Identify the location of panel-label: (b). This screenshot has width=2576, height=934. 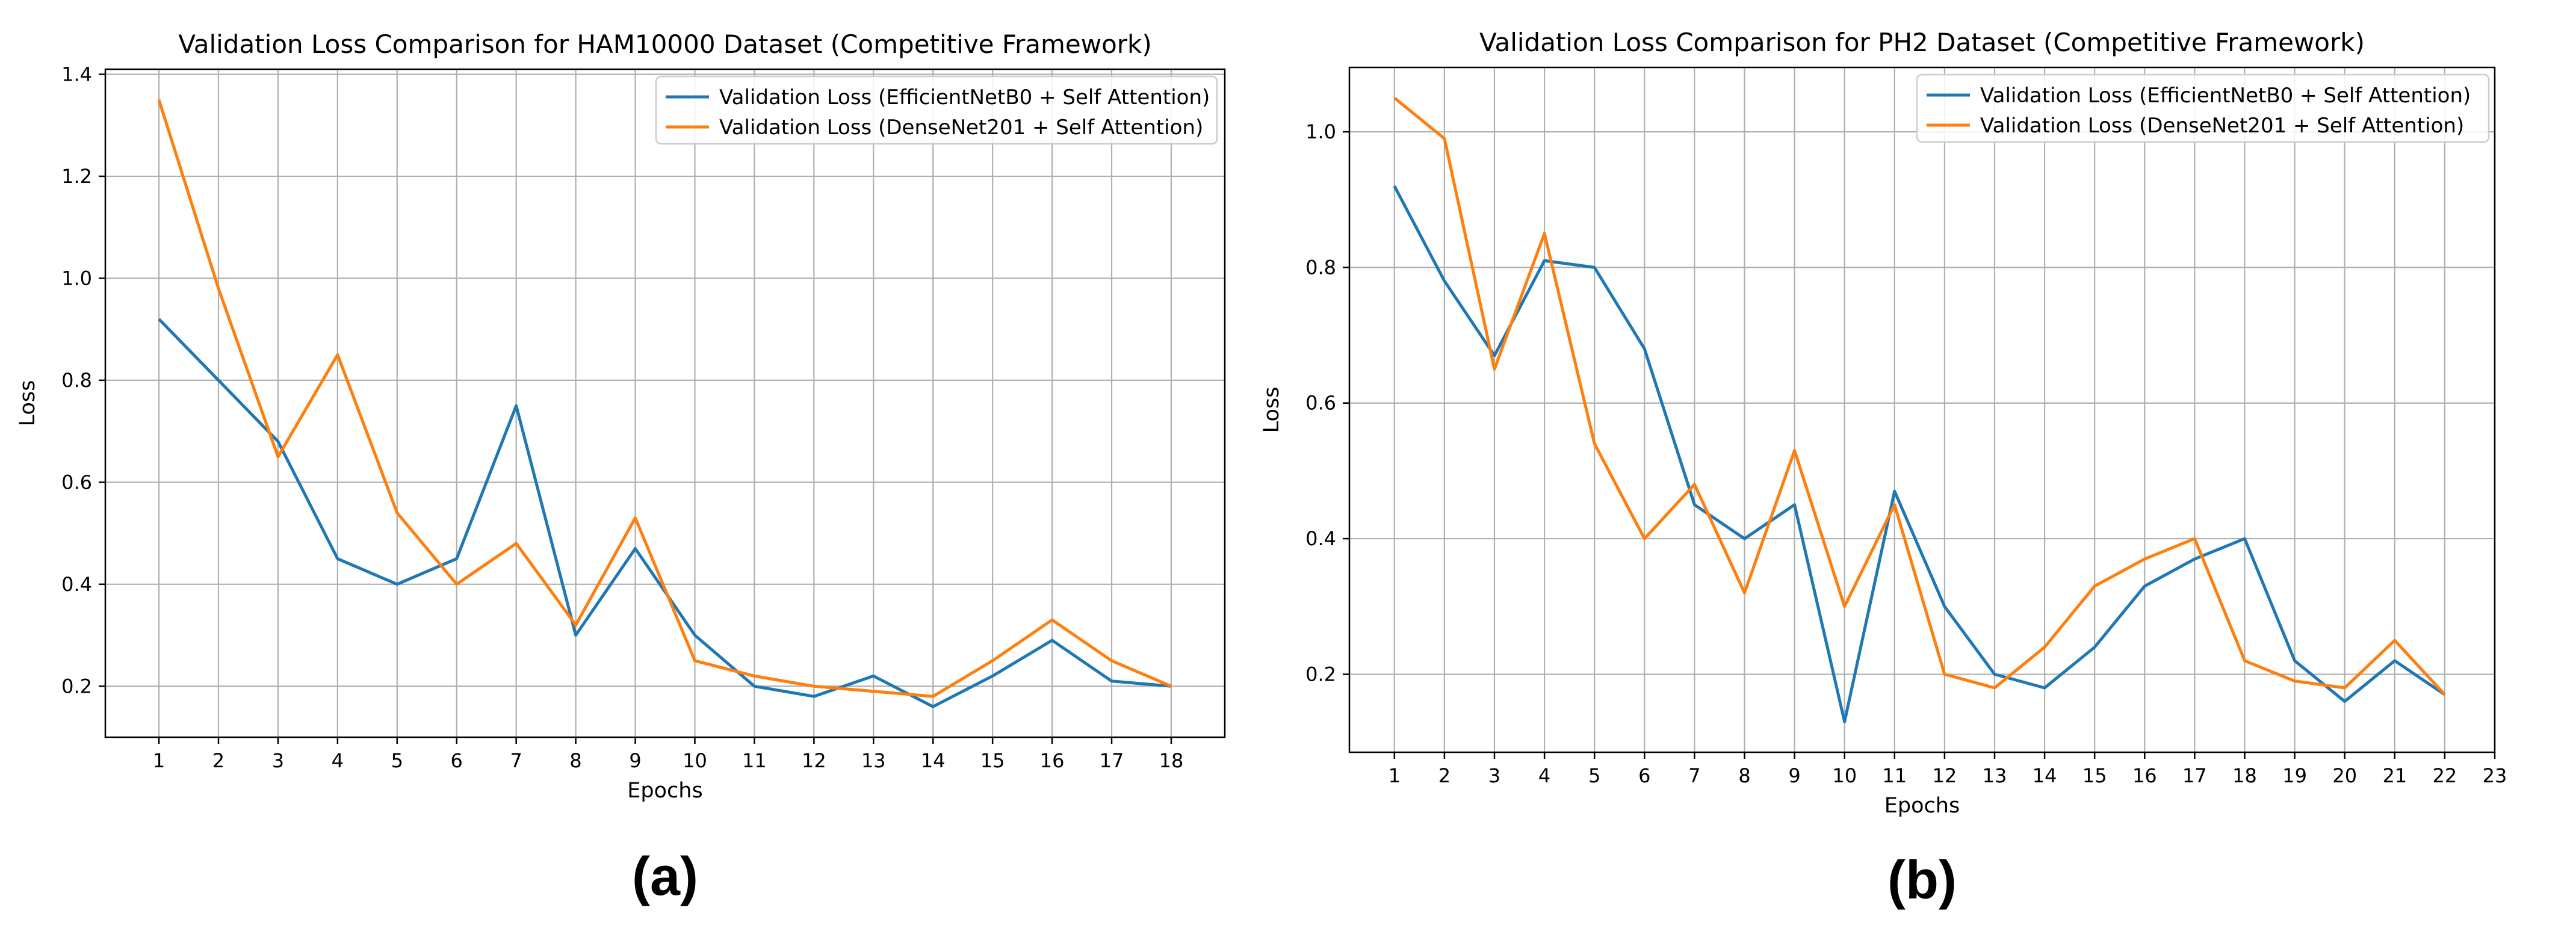
(1922, 880).